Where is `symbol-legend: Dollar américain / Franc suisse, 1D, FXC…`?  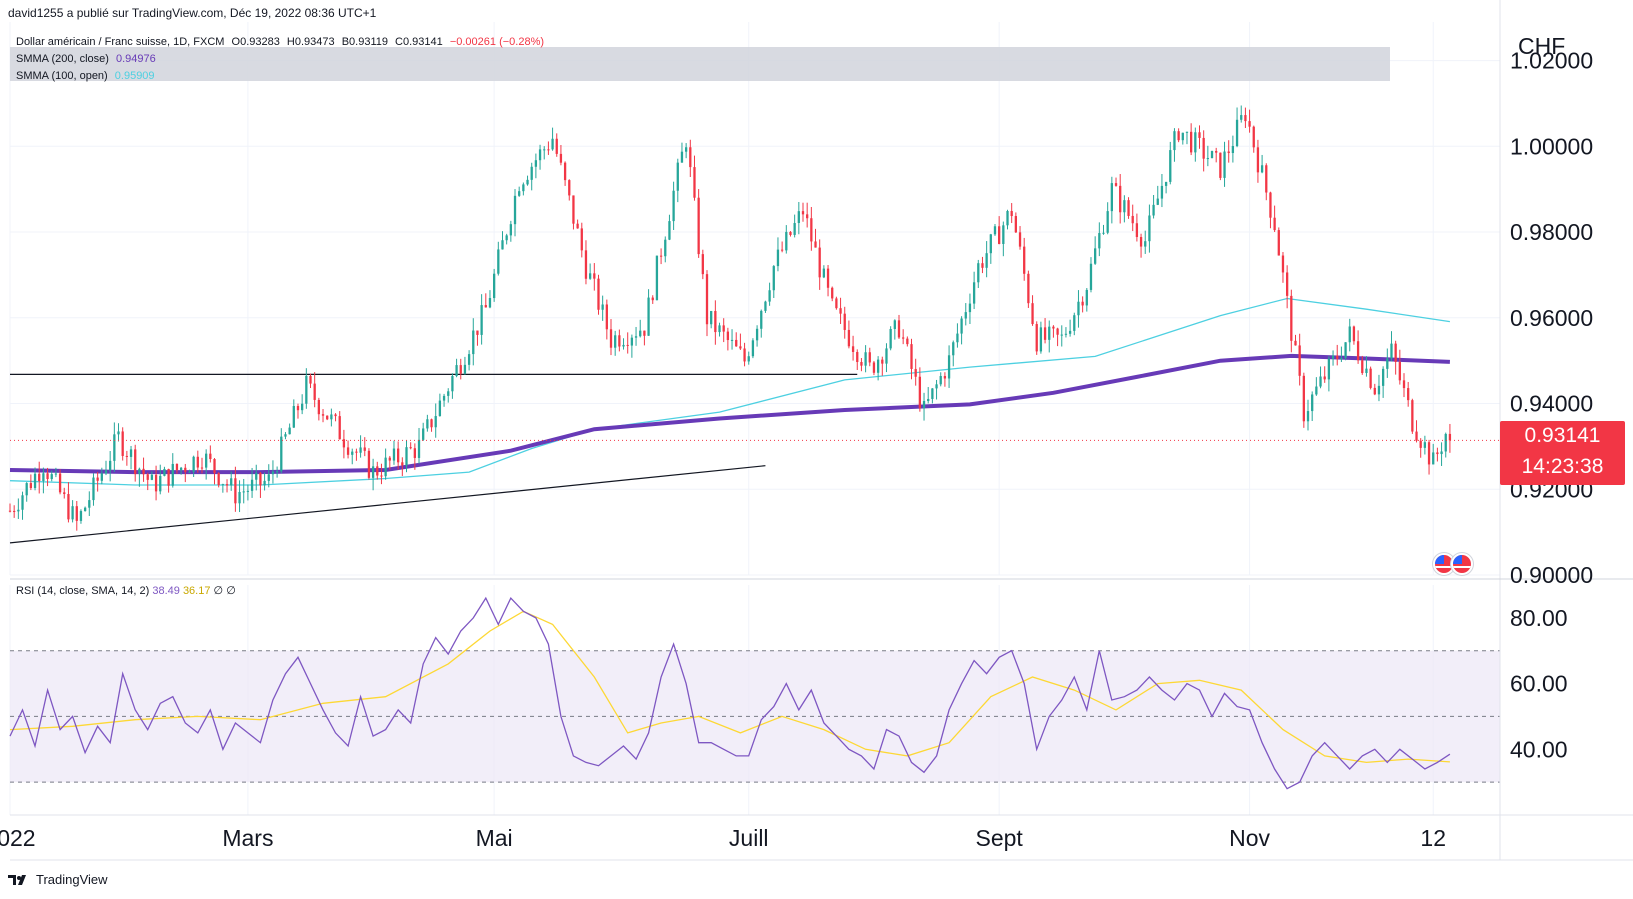 symbol-legend: Dollar américain / Franc suisse, 1D, FXC… is located at coordinates (280, 42).